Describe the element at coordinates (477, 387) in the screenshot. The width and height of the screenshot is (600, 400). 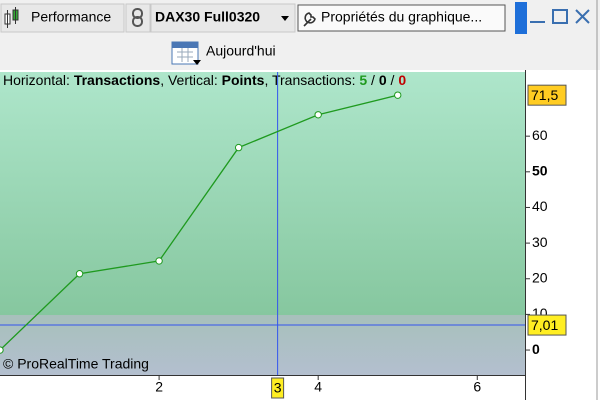
I see `x-tick-label: 6` at that location.